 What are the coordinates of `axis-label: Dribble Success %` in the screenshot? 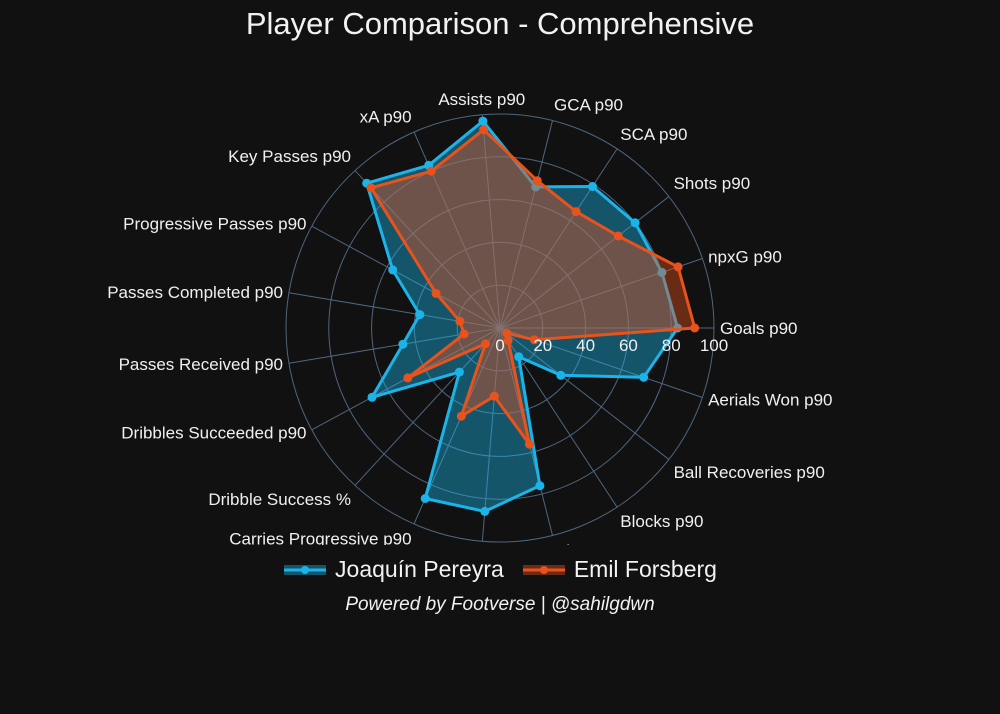 It's located at (279, 499).